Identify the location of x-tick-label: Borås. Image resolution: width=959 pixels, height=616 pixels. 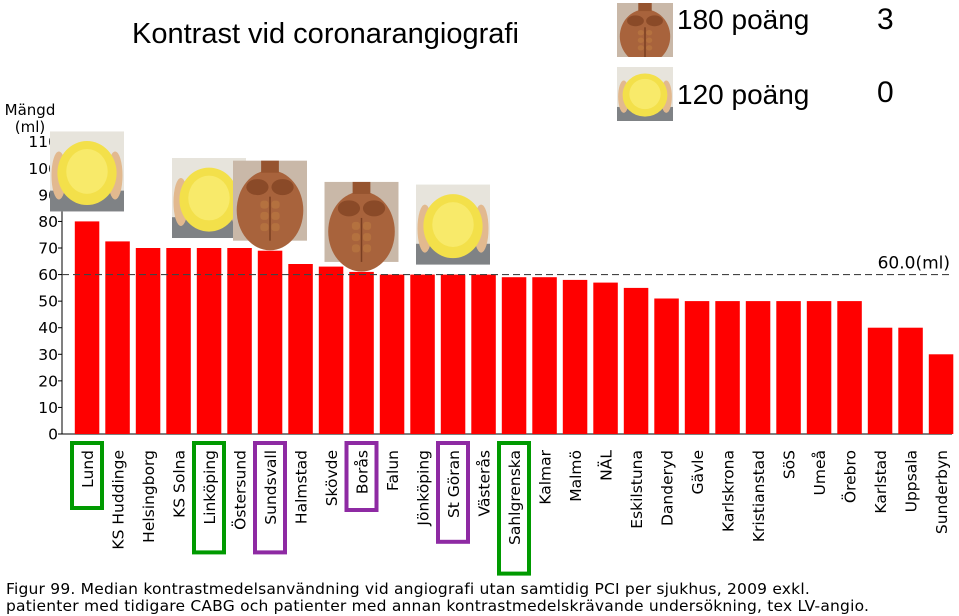
(363, 472).